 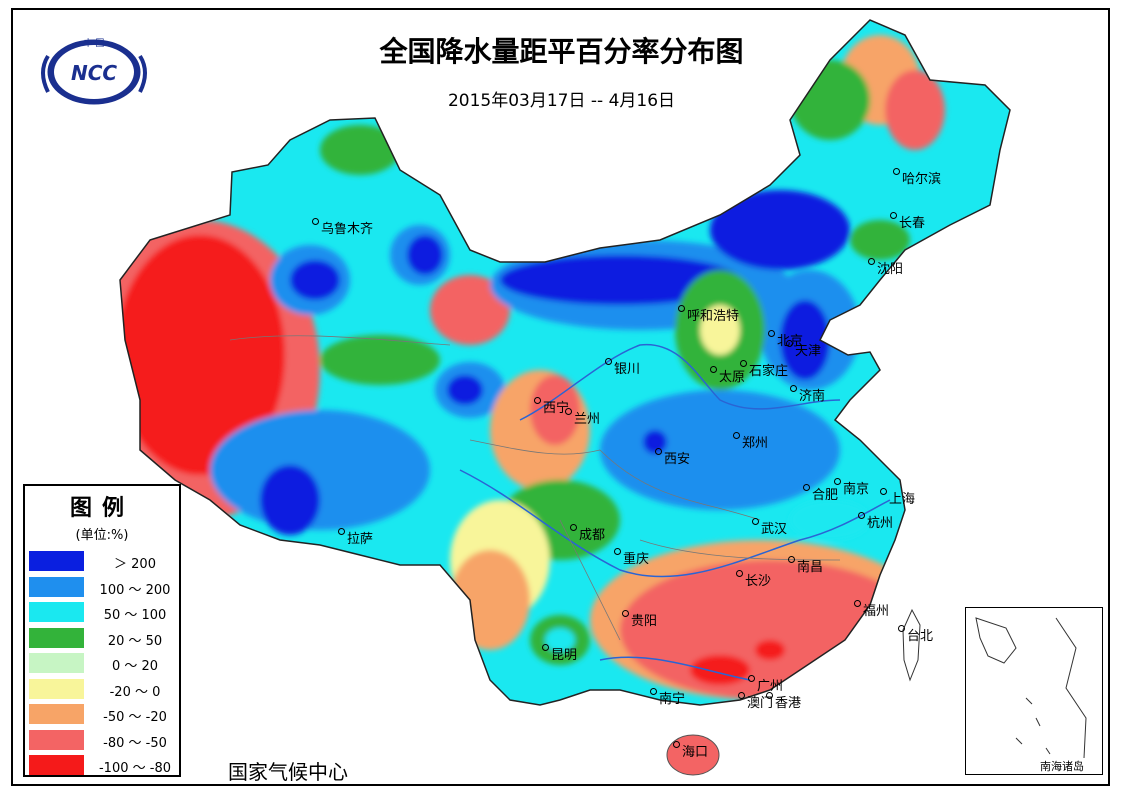 I want to click on legend-range-label: -20 ～ 0, so click(x=135, y=692).